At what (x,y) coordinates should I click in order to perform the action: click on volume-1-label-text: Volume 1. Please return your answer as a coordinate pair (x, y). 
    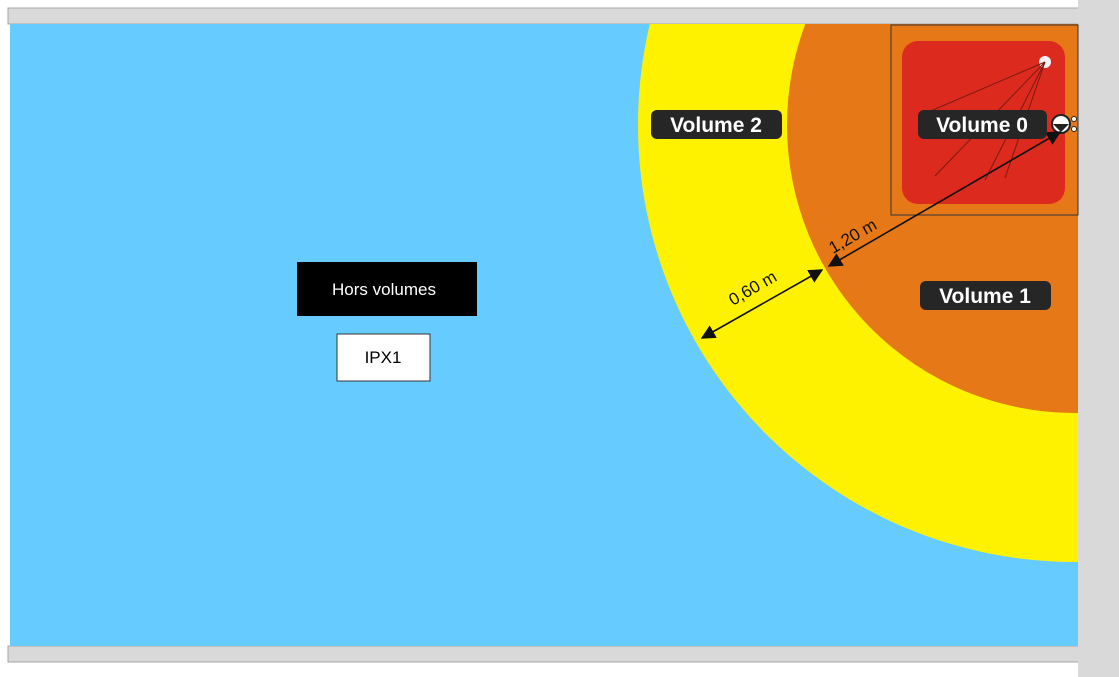
    Looking at the image, I should click on (985, 296).